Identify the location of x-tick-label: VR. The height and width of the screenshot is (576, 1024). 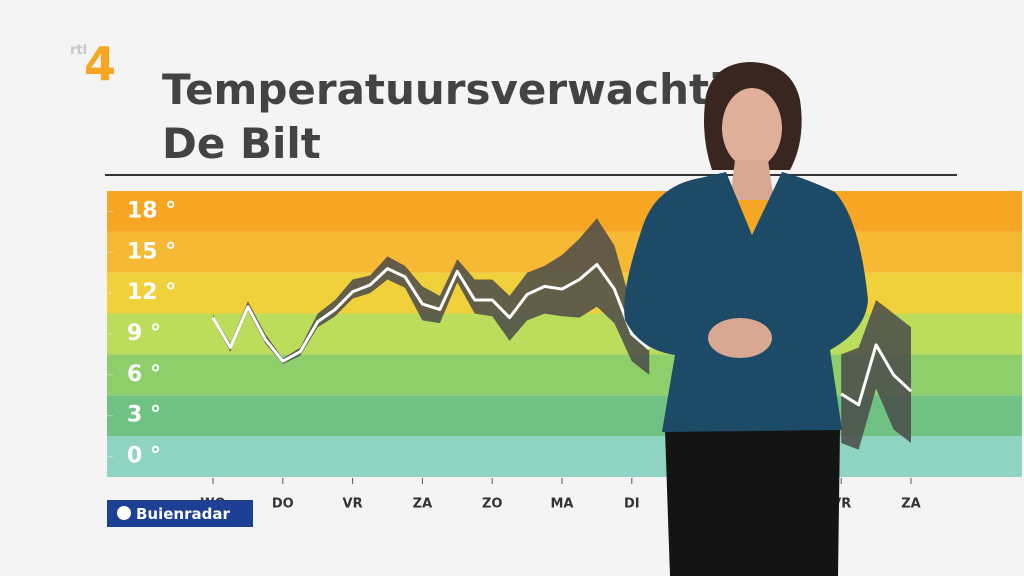
(353, 504).